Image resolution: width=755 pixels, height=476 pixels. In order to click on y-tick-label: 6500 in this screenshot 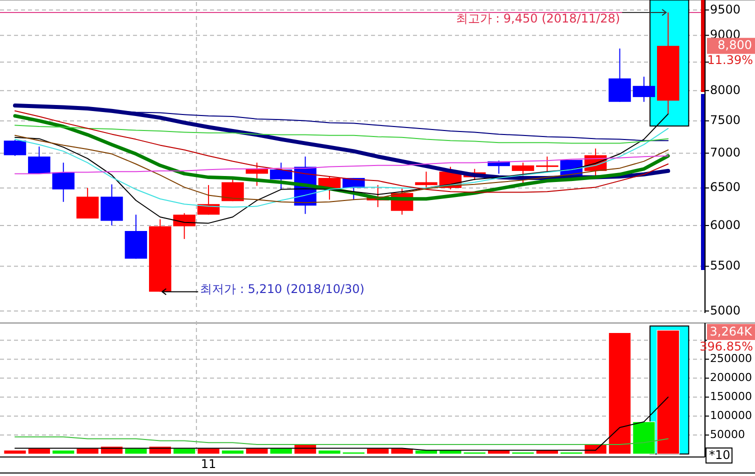, I will do `click(725, 187)`.